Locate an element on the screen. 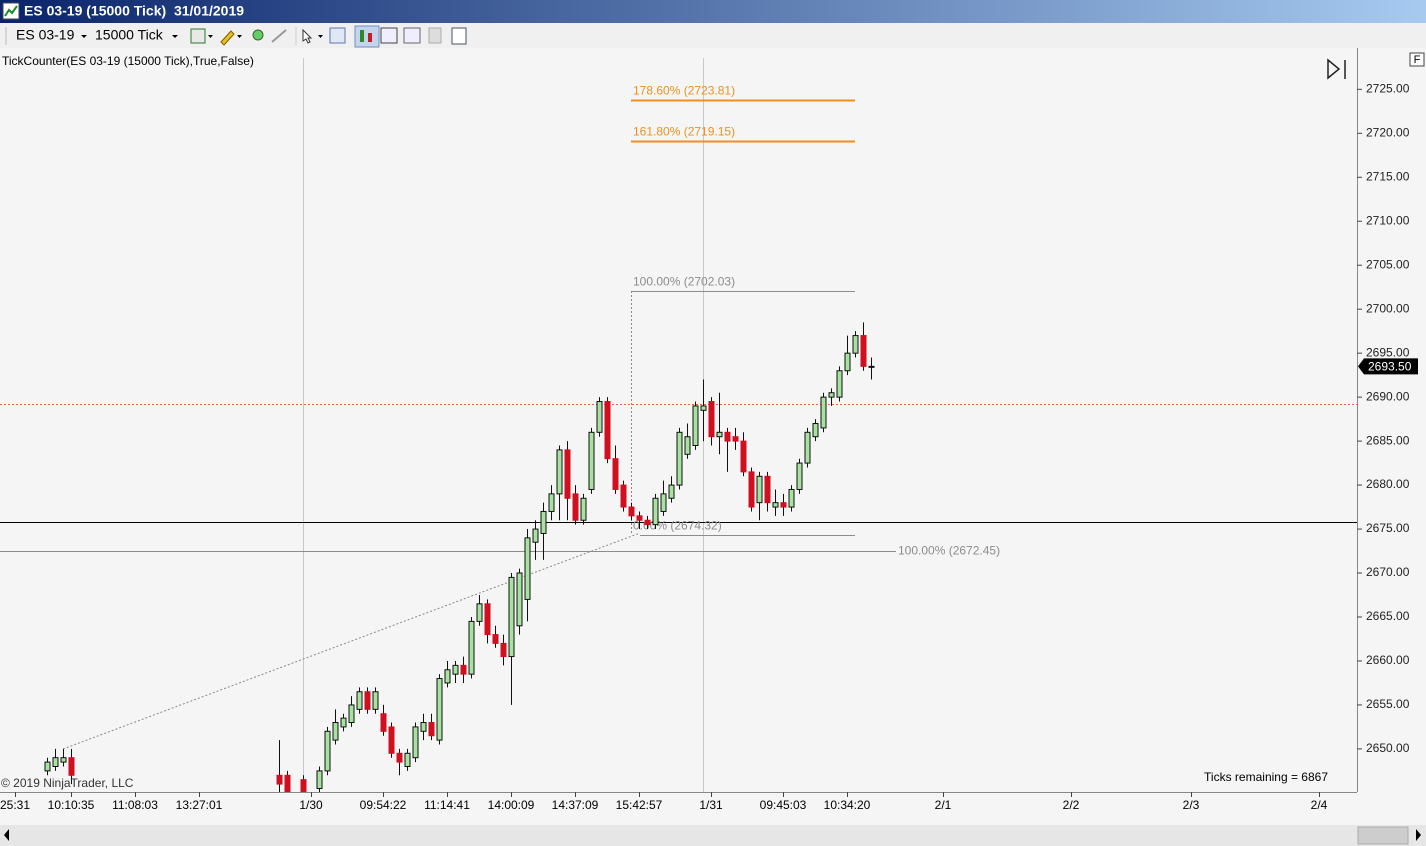  window-title: ES 03-19 (15000 Tick) 31/01/2019 is located at coordinates (134, 11).